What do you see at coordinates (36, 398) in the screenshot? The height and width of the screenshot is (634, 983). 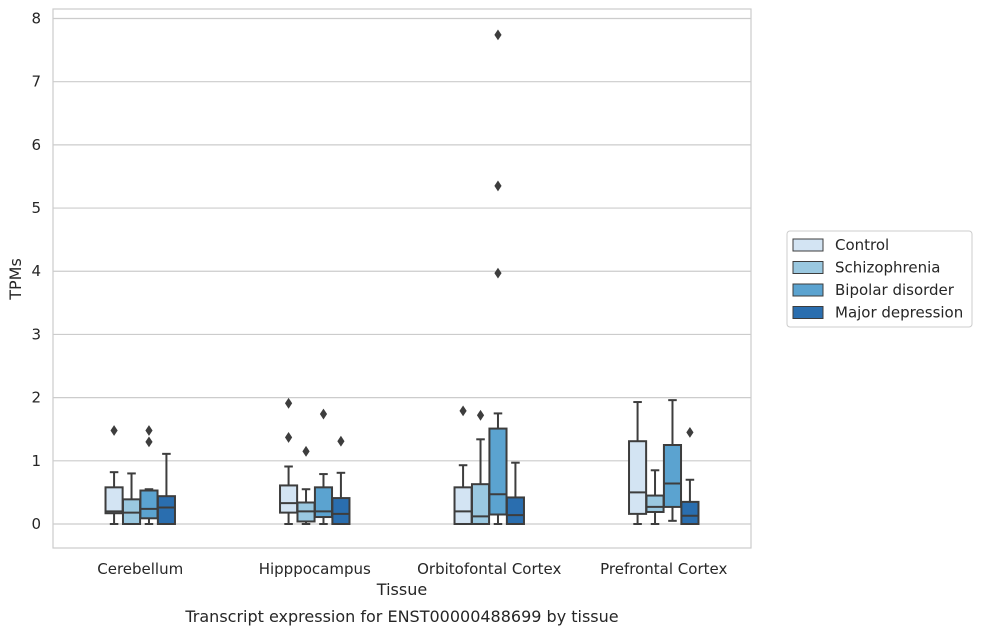 I see `y-tick-label-2: 2` at bounding box center [36, 398].